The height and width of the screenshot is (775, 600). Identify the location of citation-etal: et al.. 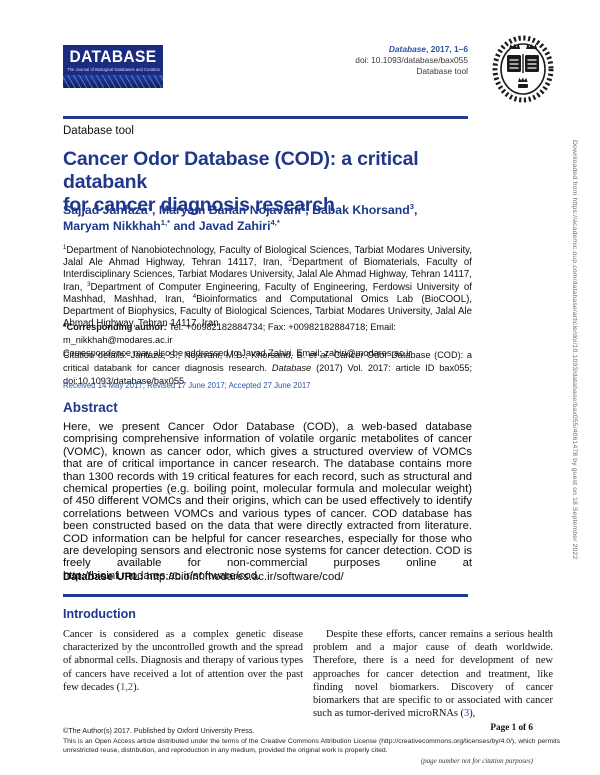
(319, 355).